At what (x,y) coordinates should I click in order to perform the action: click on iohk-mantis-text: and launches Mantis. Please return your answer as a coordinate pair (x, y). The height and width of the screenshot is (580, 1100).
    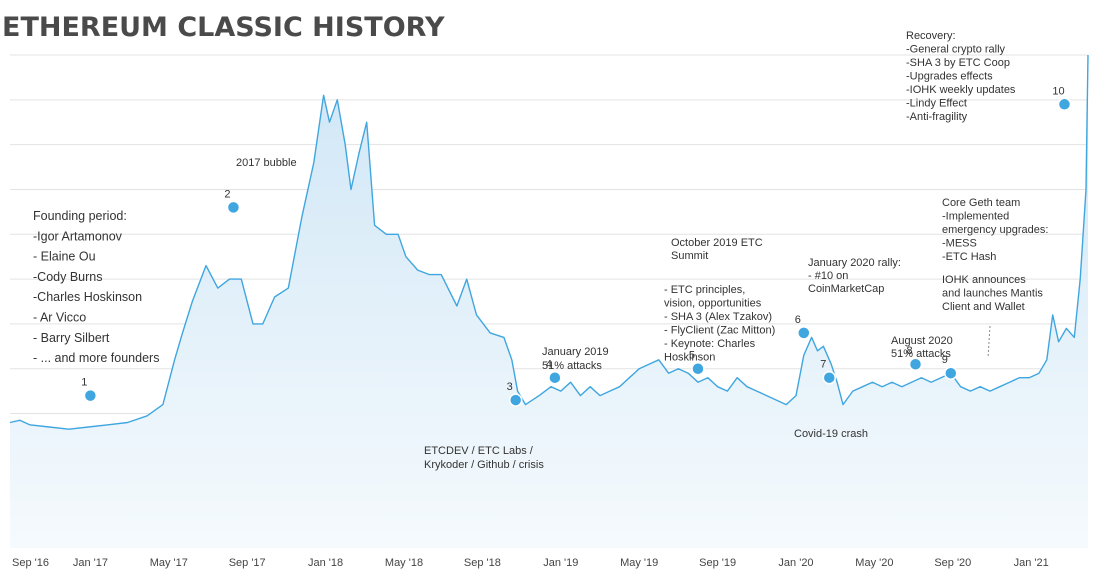
    Looking at the image, I should click on (992, 294).